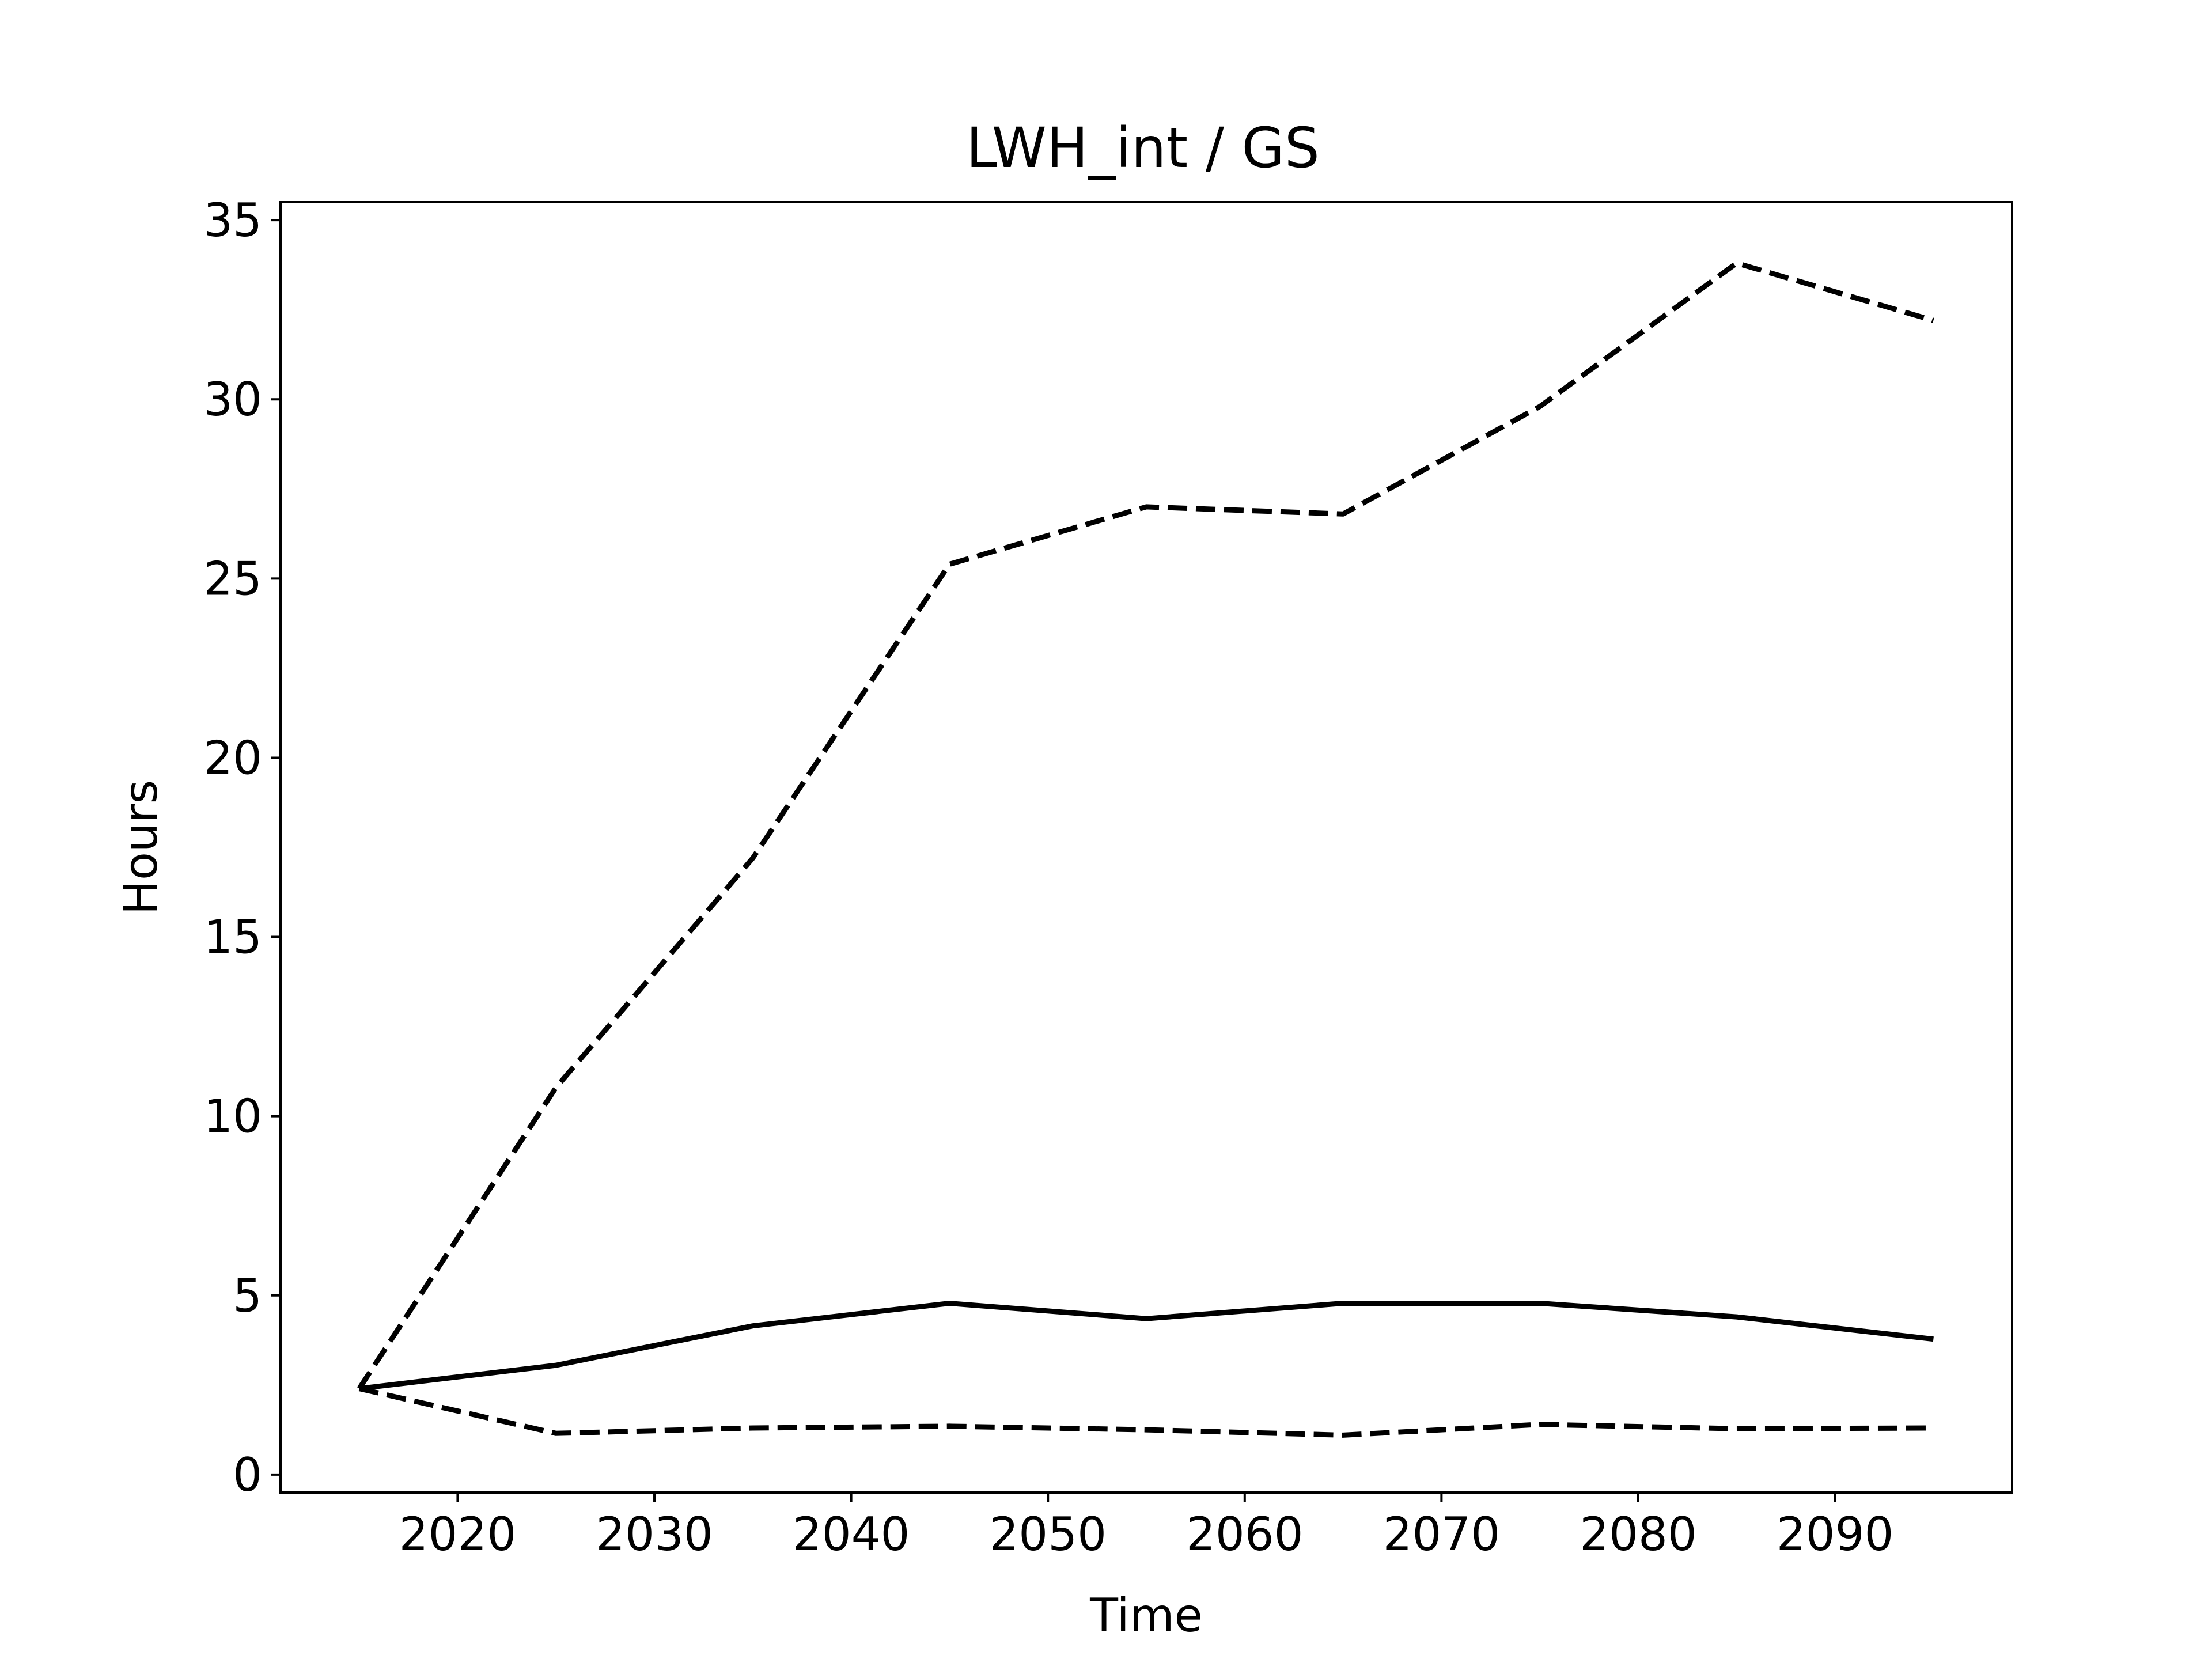 Image resolution: width=2212 pixels, height=1659 pixels. What do you see at coordinates (141, 847) in the screenshot?
I see `y-axis-label: Hours` at bounding box center [141, 847].